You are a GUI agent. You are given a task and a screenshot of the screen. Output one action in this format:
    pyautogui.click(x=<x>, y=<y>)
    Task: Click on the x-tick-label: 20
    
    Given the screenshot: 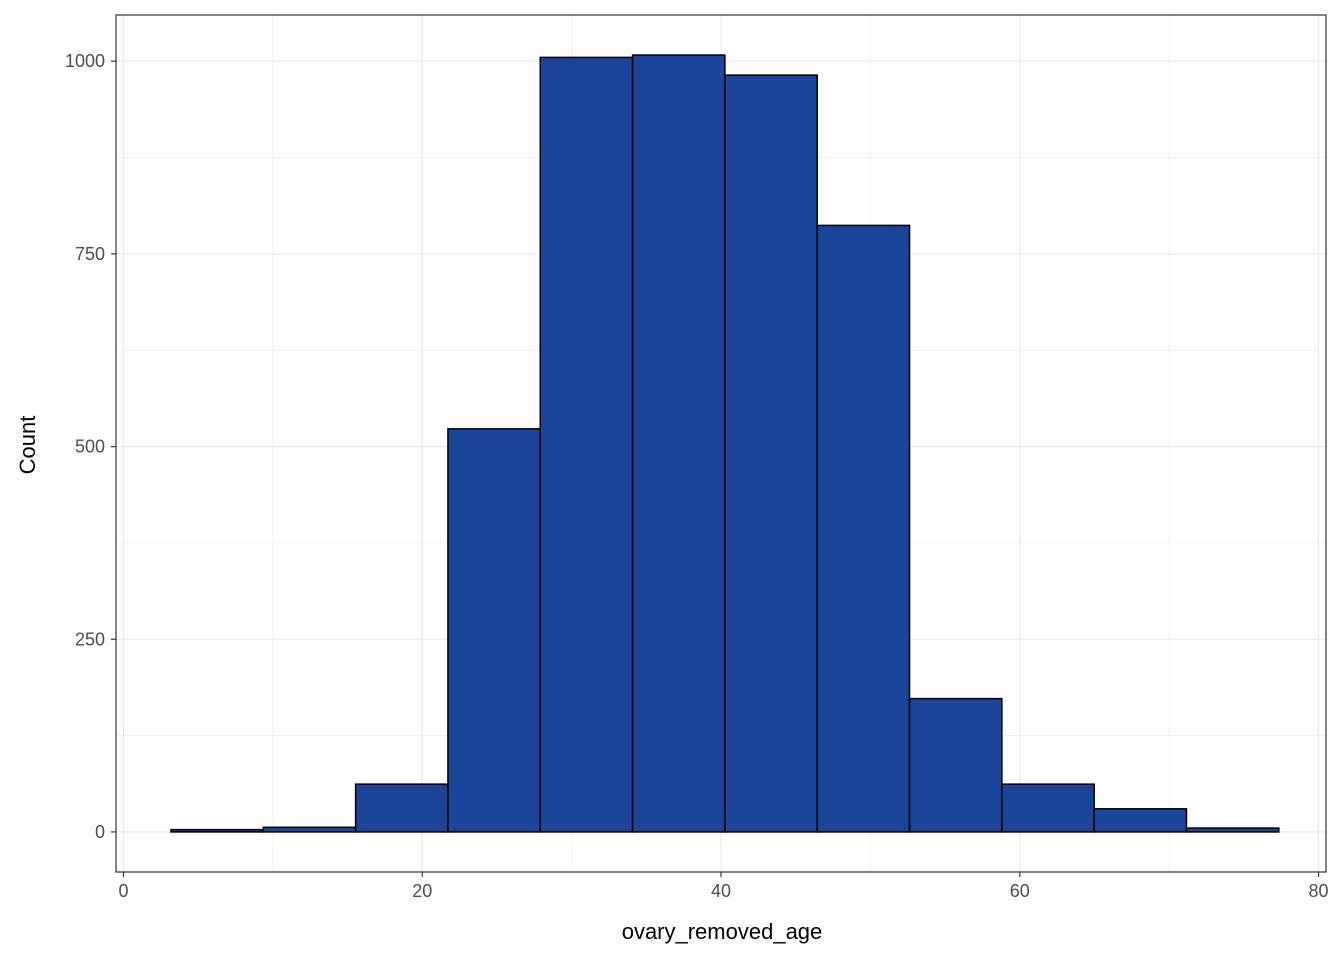 What is the action you would take?
    pyautogui.click(x=422, y=891)
    